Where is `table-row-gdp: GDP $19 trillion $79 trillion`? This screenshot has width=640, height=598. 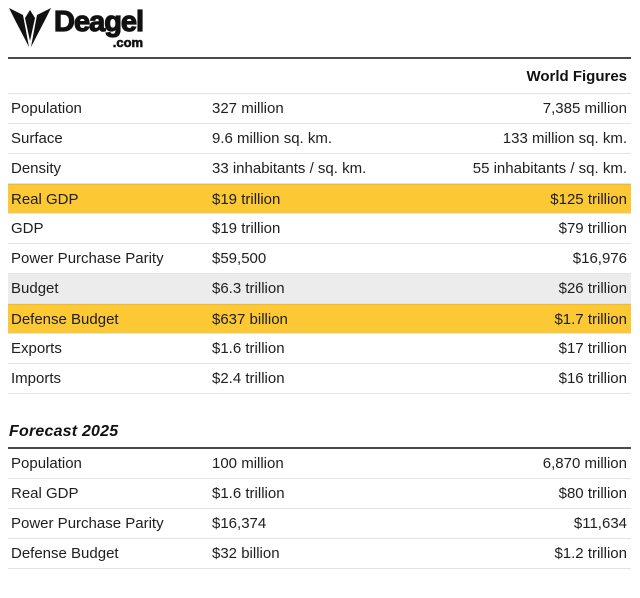 table-row-gdp: GDP $19 trillion $79 trillion is located at coordinates (319, 229).